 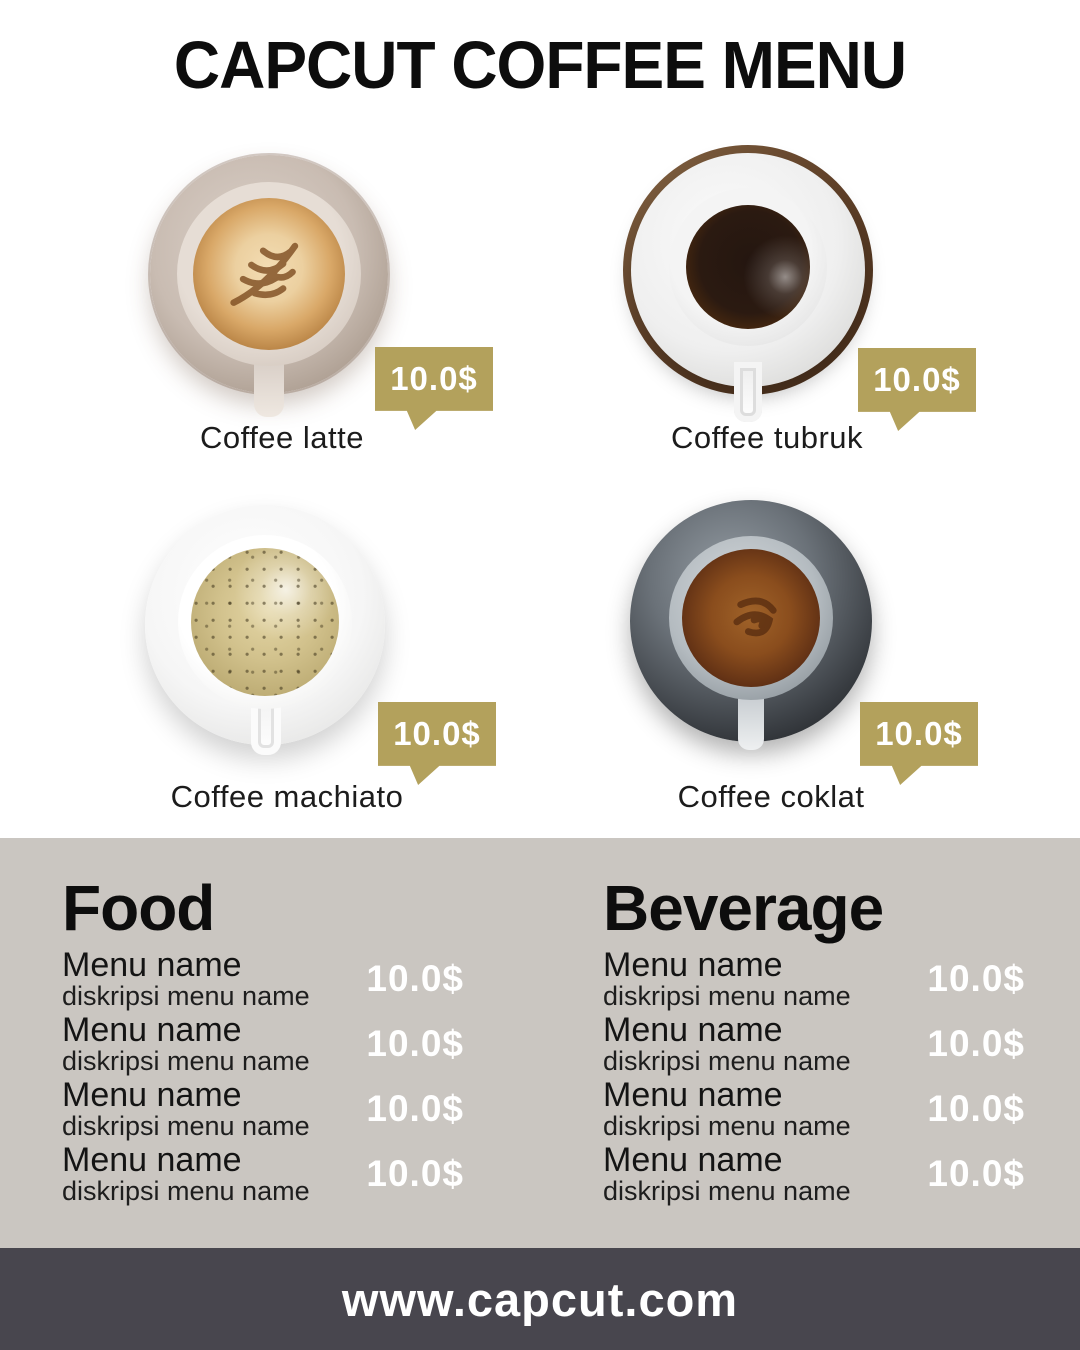 What do you see at coordinates (282, 437) in the screenshot?
I see `coffee-name-label: Coffee latte` at bounding box center [282, 437].